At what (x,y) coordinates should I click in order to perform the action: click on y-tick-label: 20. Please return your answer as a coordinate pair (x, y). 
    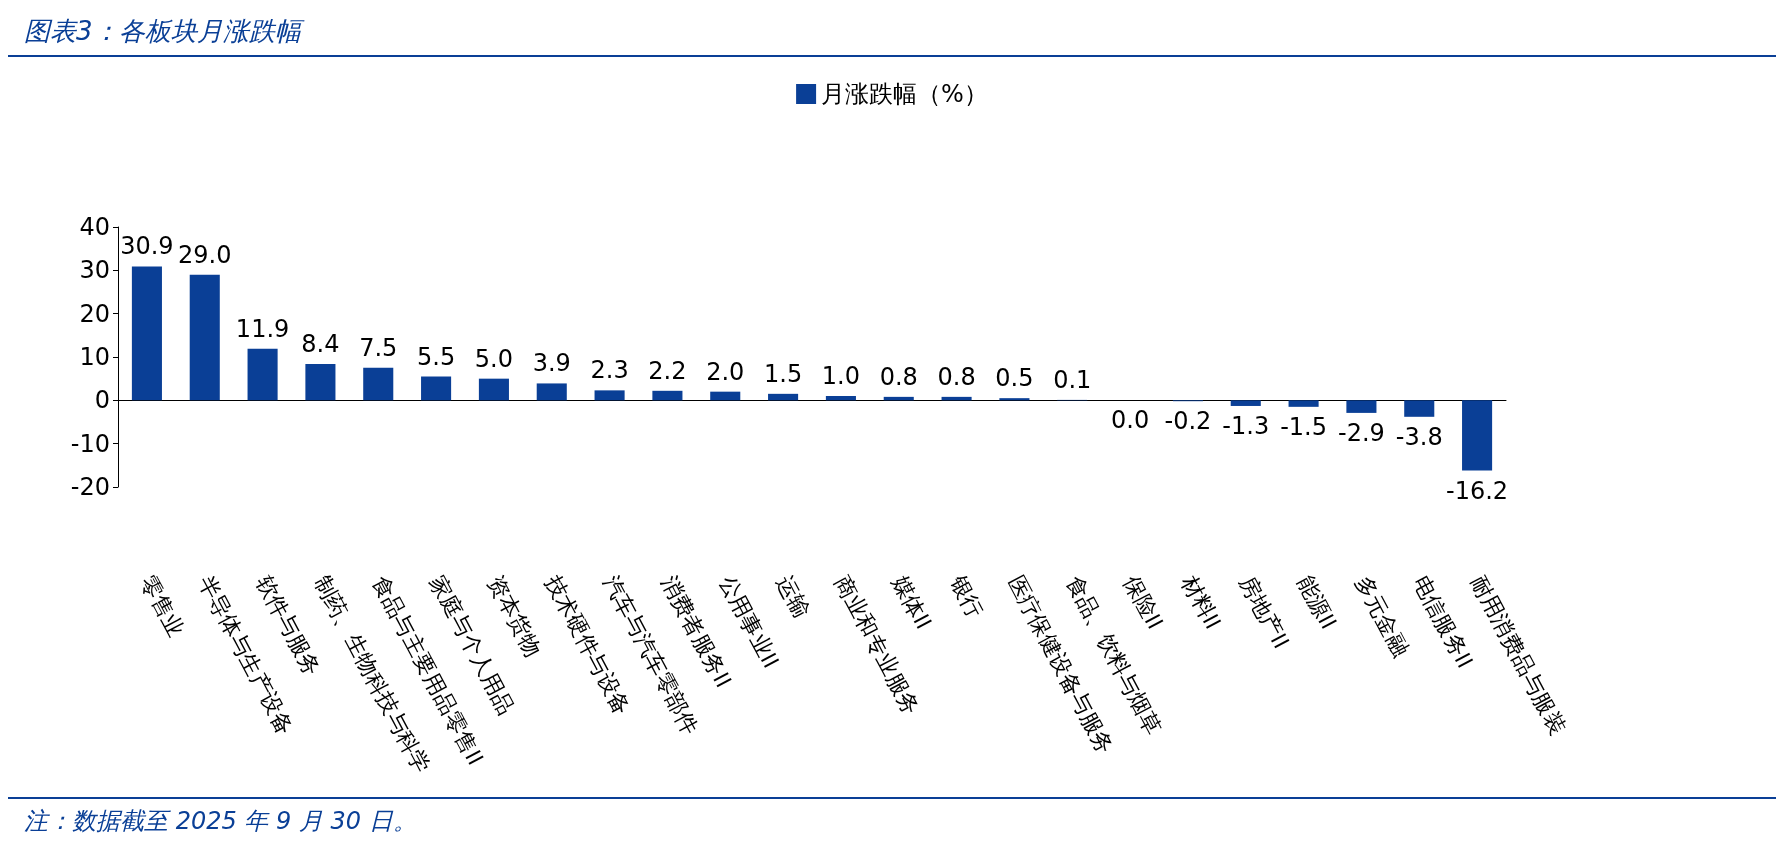
    Looking at the image, I should click on (94, 313).